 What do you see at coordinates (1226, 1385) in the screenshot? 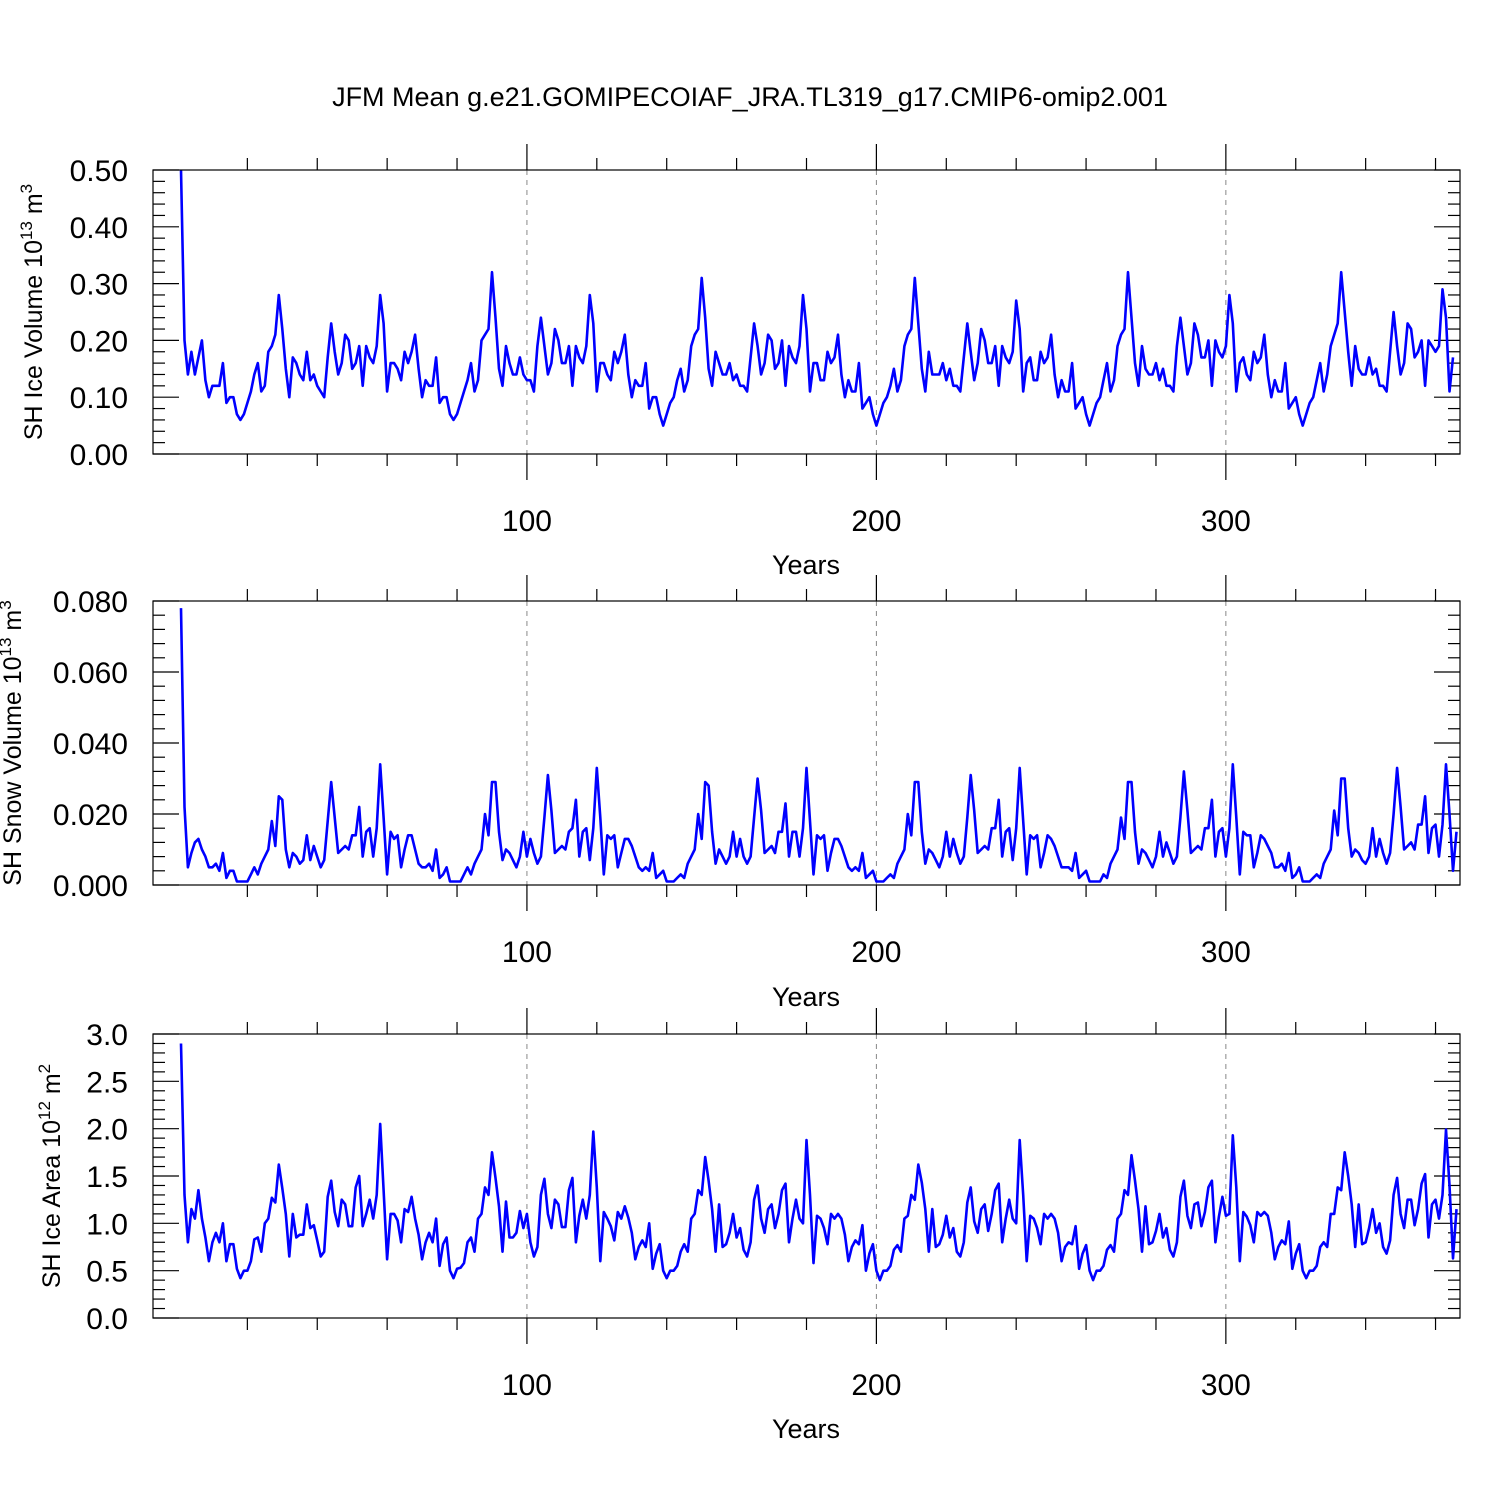
I see `xtick-label-300-ice-area: 300` at bounding box center [1226, 1385].